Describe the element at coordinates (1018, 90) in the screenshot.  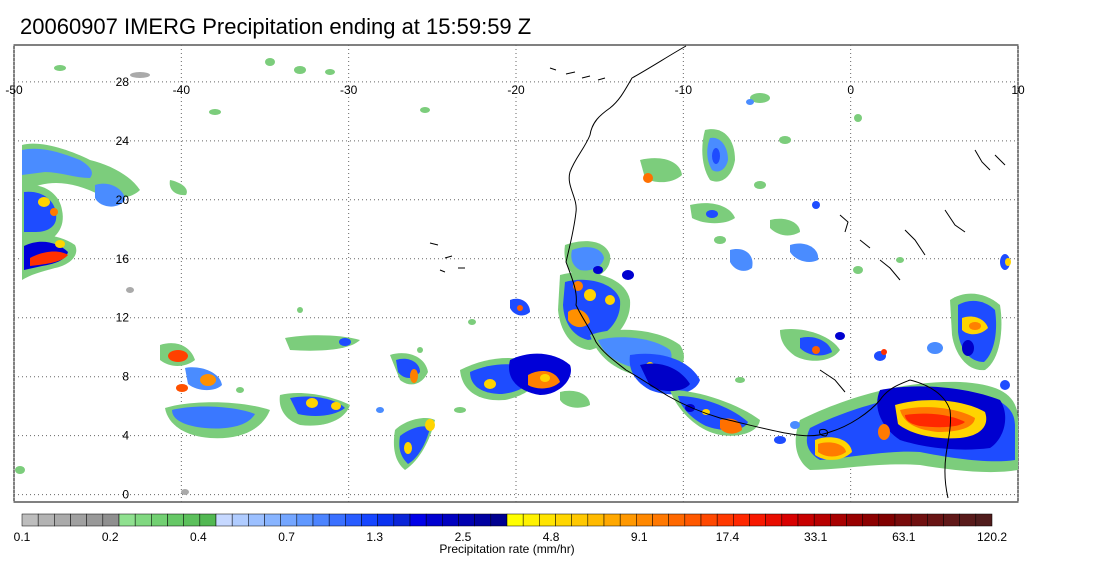
I see `lon-tick-label: 10` at that location.